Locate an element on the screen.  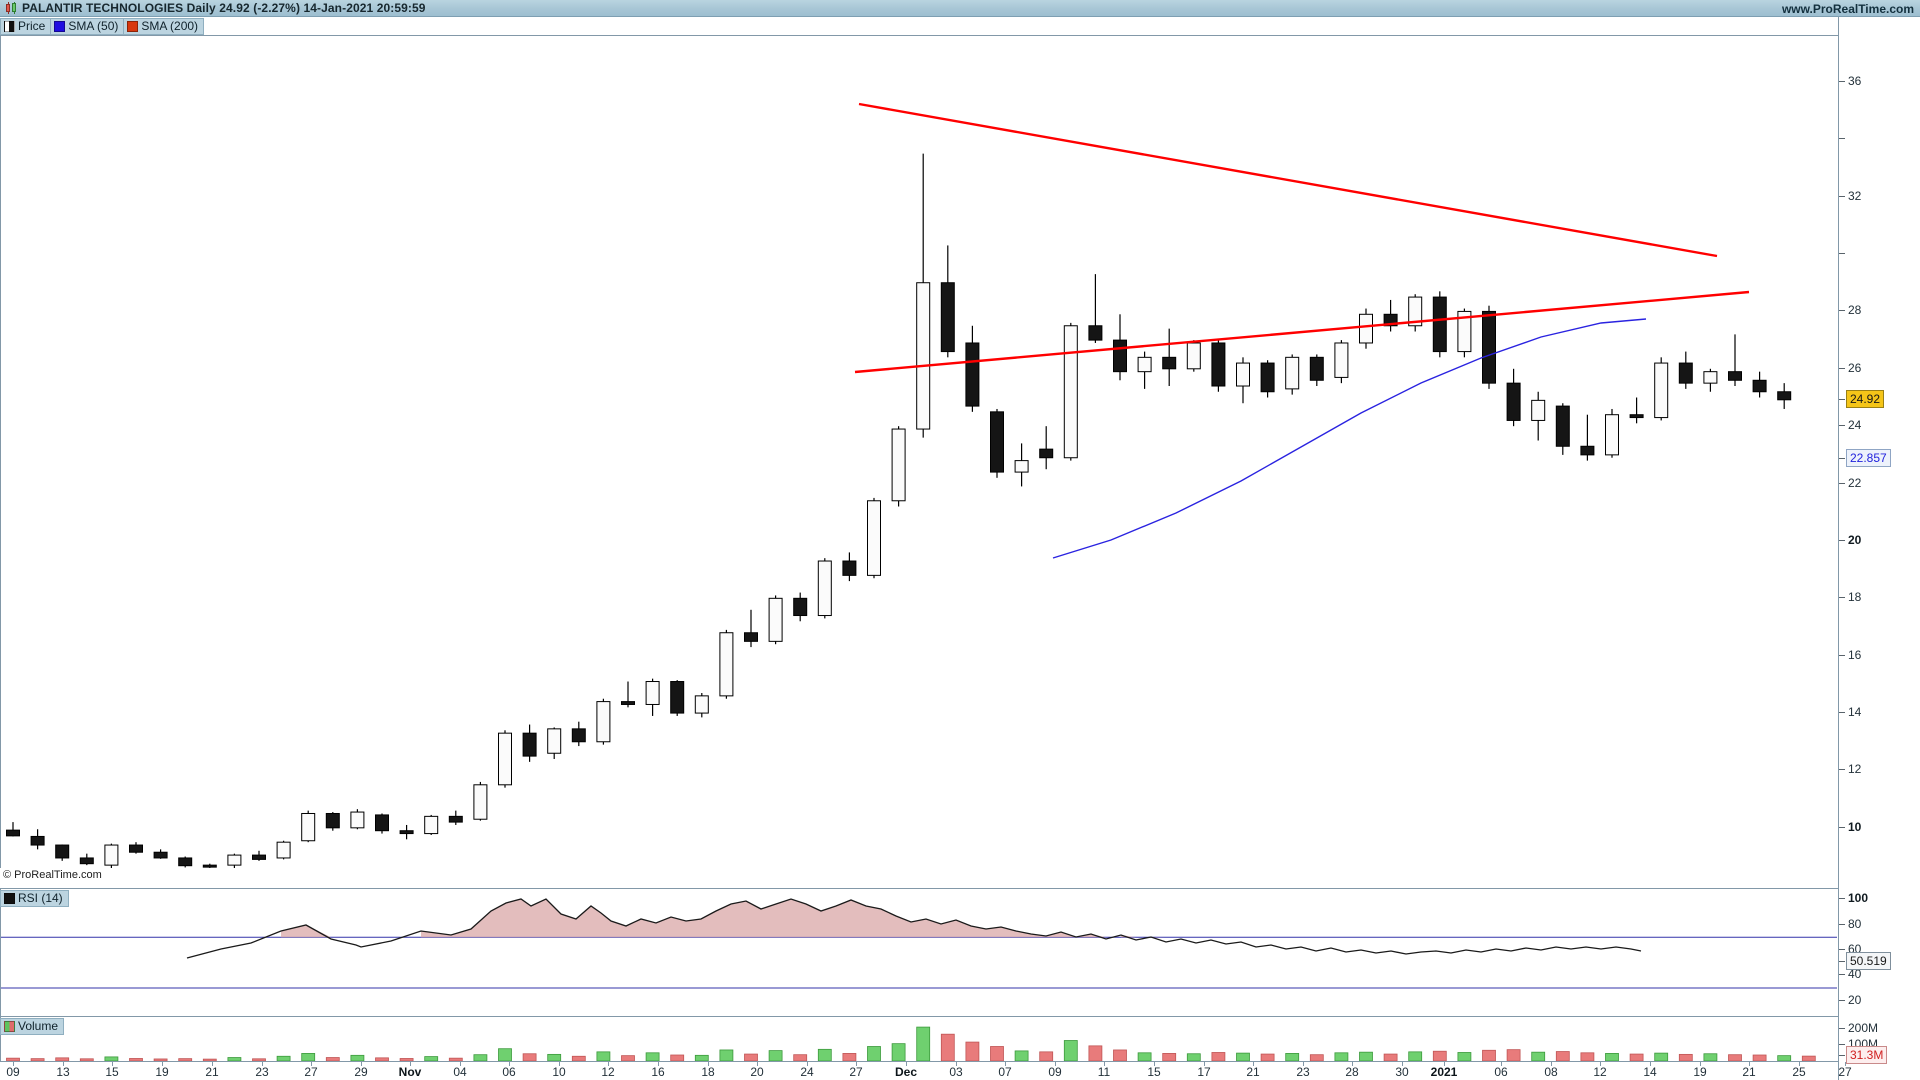
lower-trendline is located at coordinates (1302, 332).